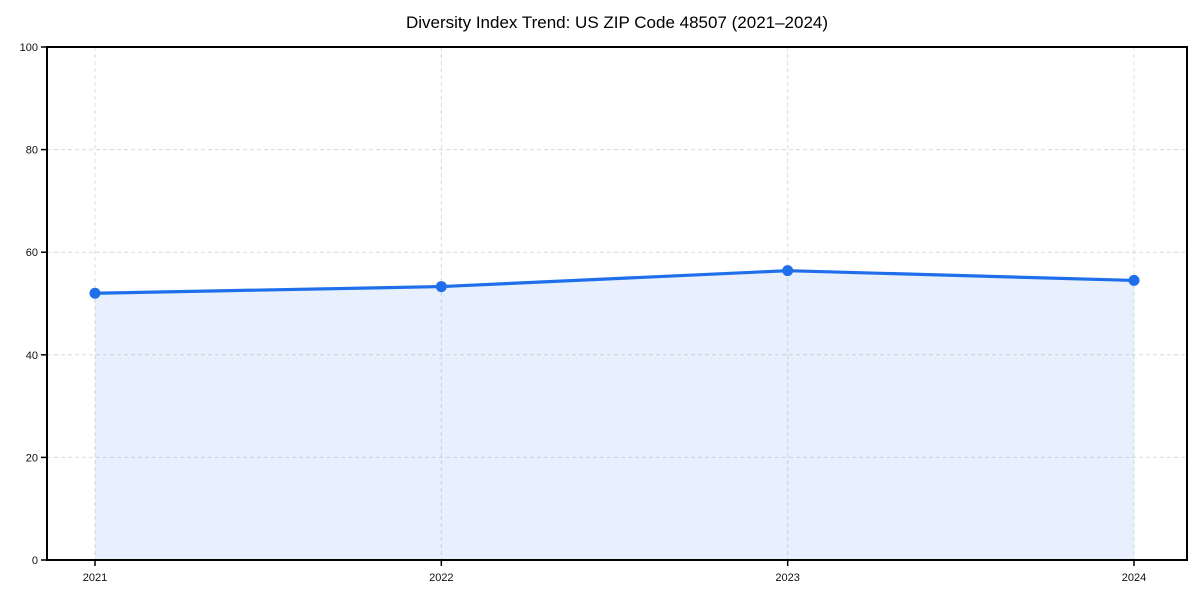 This screenshot has height=600, width=1200. I want to click on y-tick-label: 100, so click(29, 48).